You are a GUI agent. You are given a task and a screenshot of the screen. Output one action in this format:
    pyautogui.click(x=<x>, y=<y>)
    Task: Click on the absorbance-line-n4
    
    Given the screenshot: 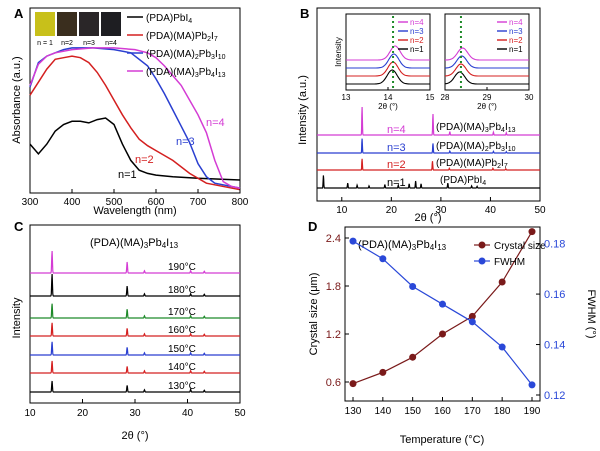 What is the action you would take?
    pyautogui.click(x=135, y=118)
    